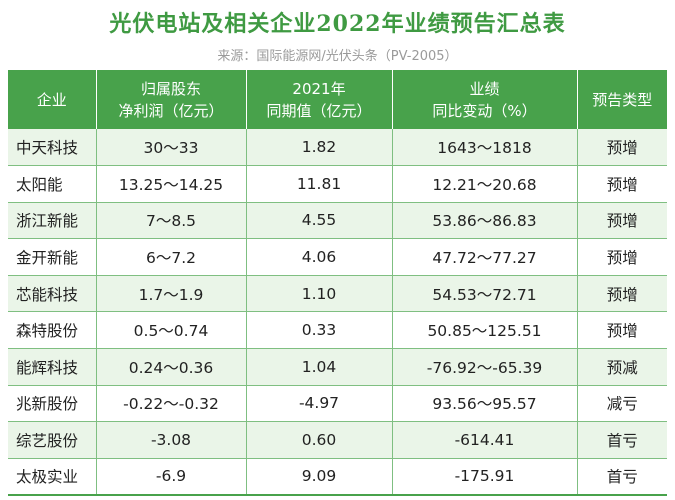 The width and height of the screenshot is (675, 500). I want to click on company-cell: 太阳能, so click(52, 184).